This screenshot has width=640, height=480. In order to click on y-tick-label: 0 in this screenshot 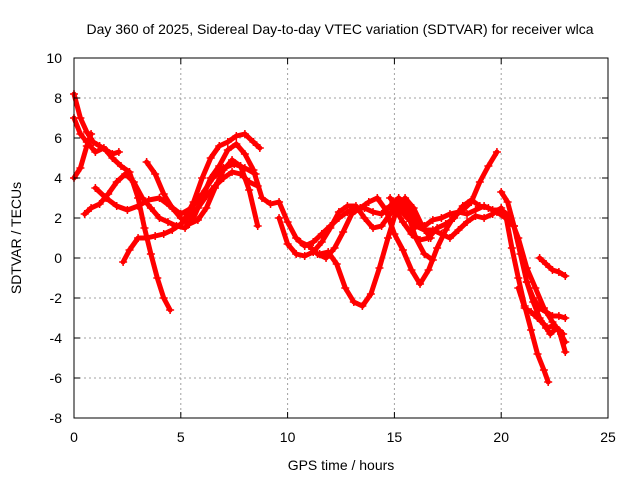, I will do `click(58, 258)`.